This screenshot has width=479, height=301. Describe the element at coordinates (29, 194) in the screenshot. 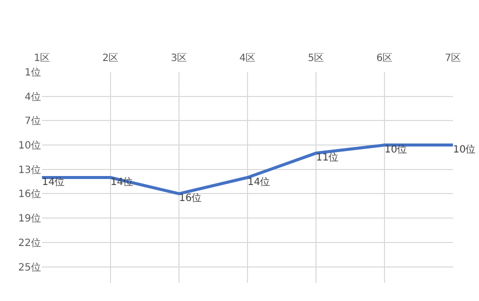

I see `y-tick-label: 16位` at that location.